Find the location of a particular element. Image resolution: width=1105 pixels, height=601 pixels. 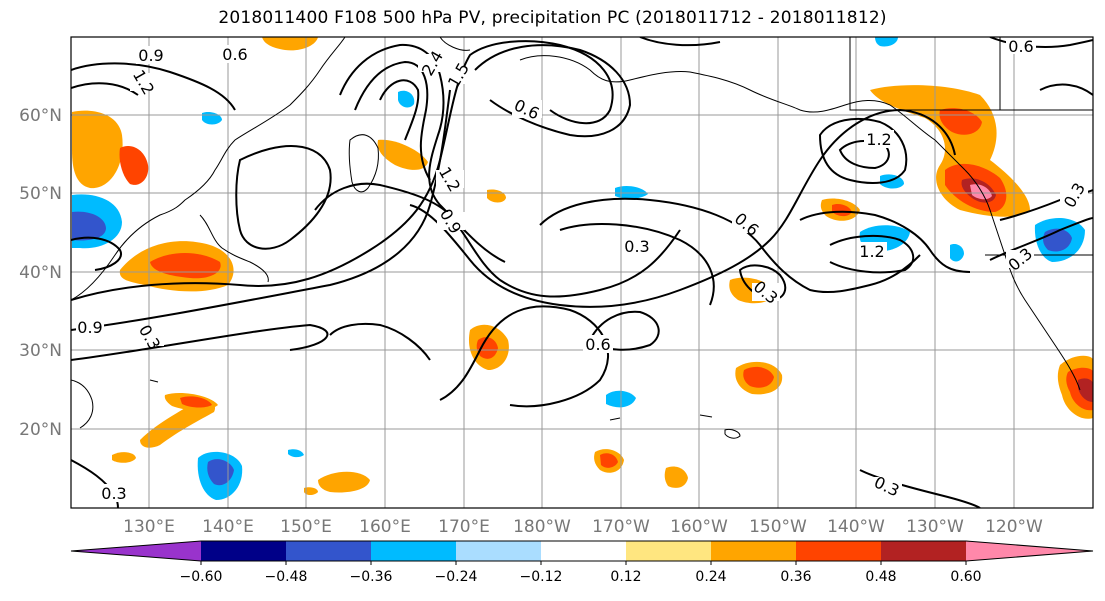

lon-label: 170°E is located at coordinates (464, 527).